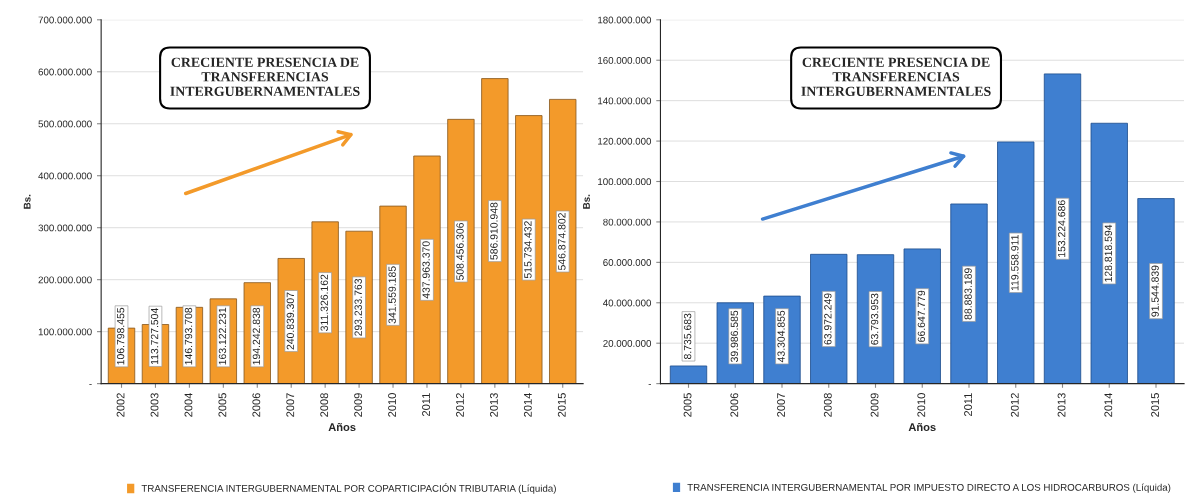 This screenshot has width=1190, height=495. I want to click on y-tick-label: 20.000.000, so click(627, 343).